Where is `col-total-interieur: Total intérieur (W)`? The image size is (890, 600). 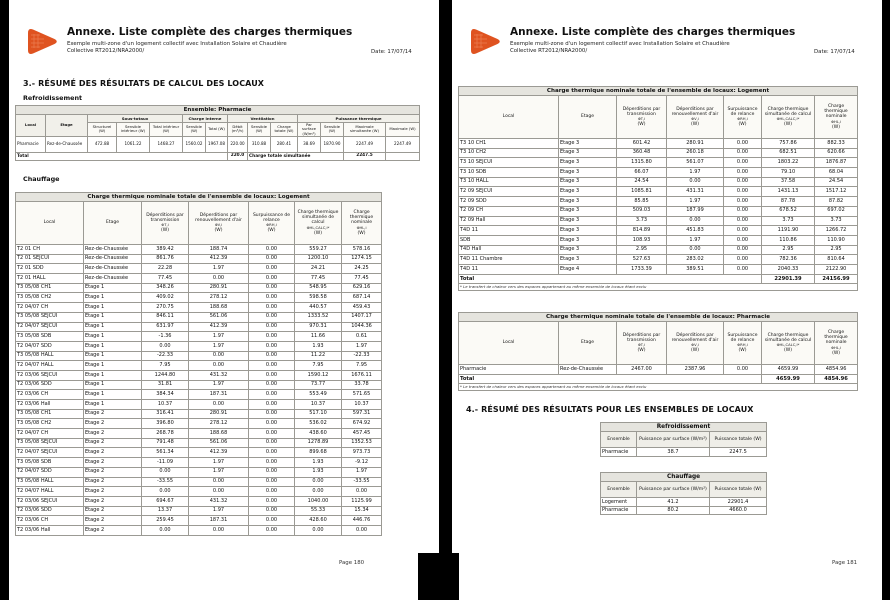
col-total-interieur: Total intérieur (W) is located at coordinates (166, 129).